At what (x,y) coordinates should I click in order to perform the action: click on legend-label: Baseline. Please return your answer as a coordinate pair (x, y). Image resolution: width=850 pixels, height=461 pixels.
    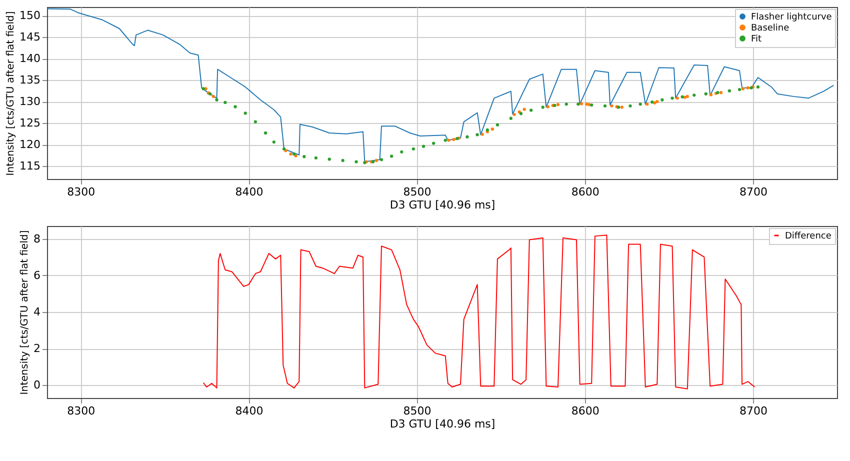
    Looking at the image, I should click on (770, 29).